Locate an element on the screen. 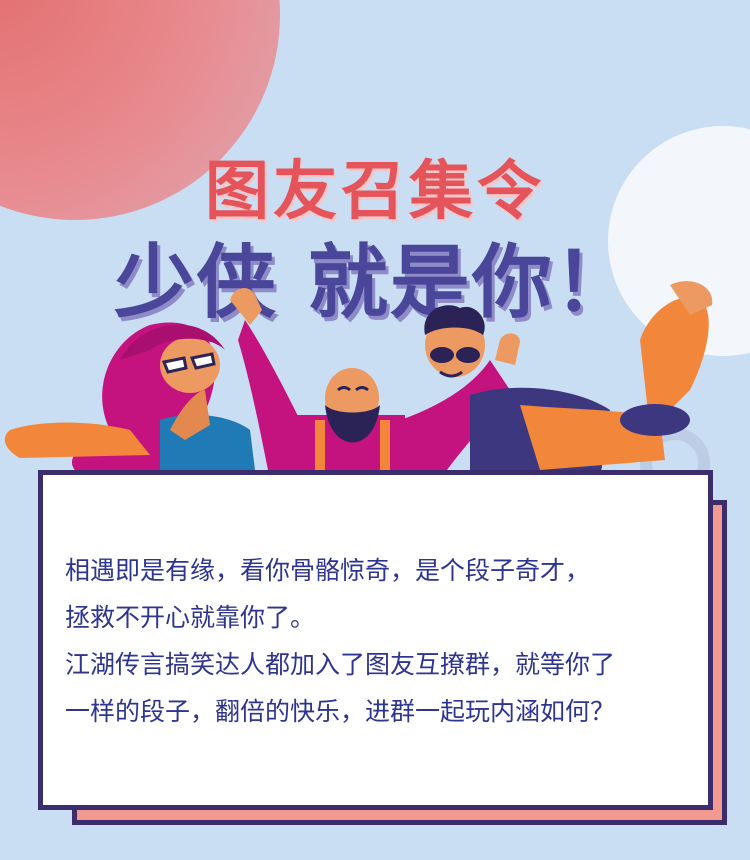 Image resolution: width=750 pixels, height=860 pixels. sunglasses-man-figure is located at coordinates (568, 380).